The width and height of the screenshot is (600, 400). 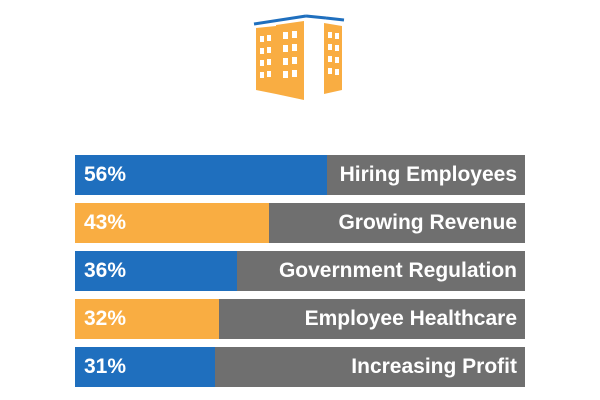 What do you see at coordinates (335, 19) in the screenshot?
I see `roof-line-right` at bounding box center [335, 19].